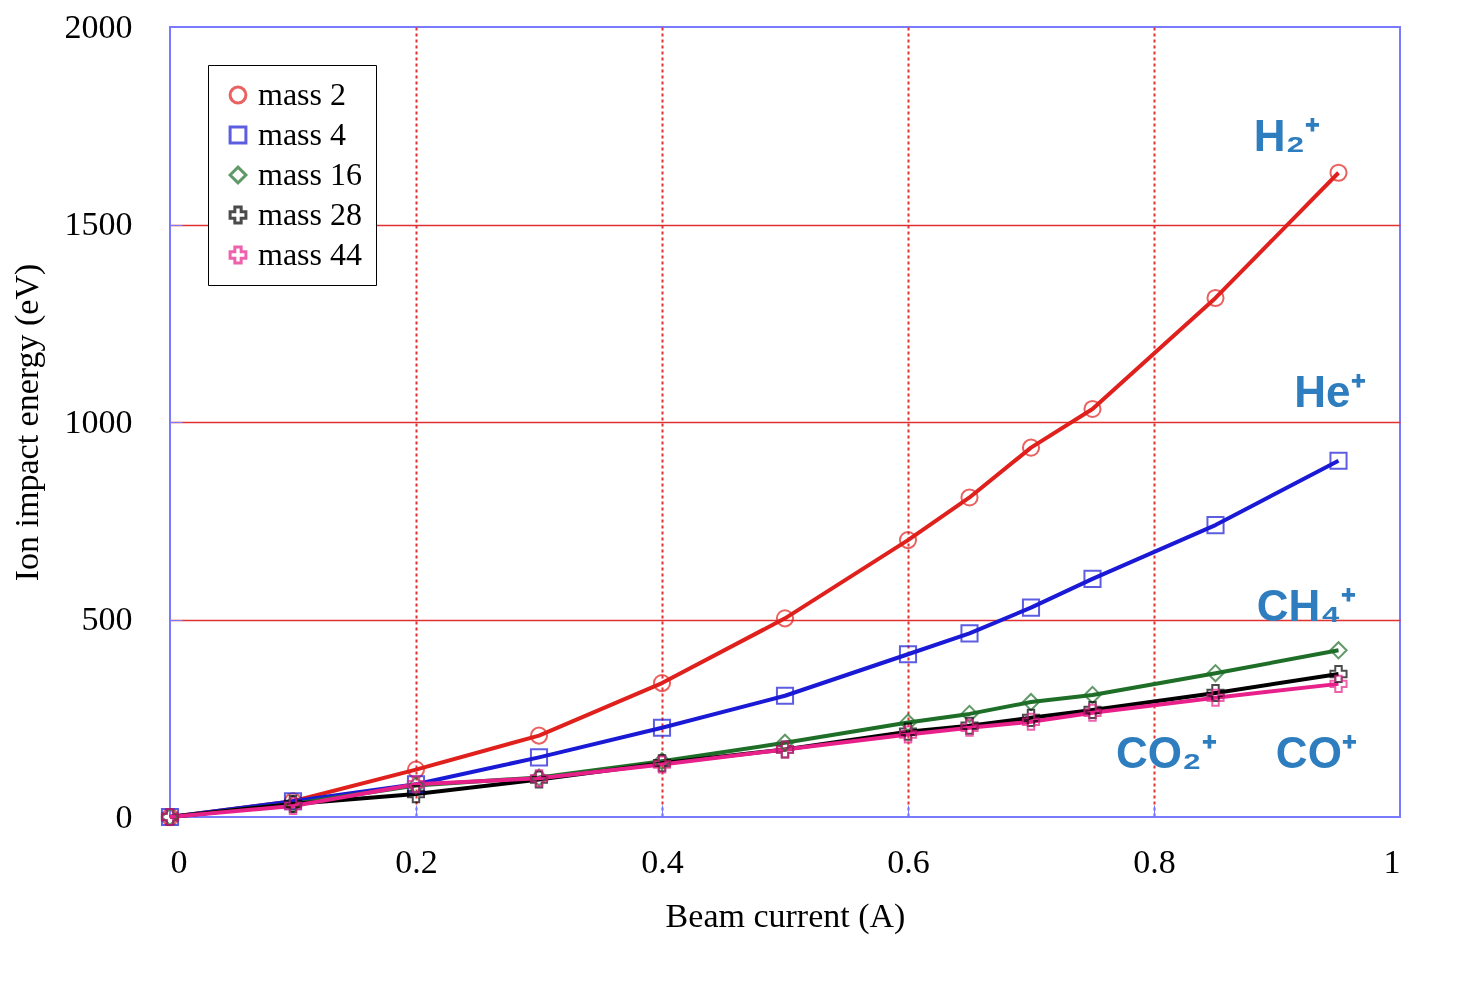  I want to click on legend-label: mass 2, so click(302, 94).